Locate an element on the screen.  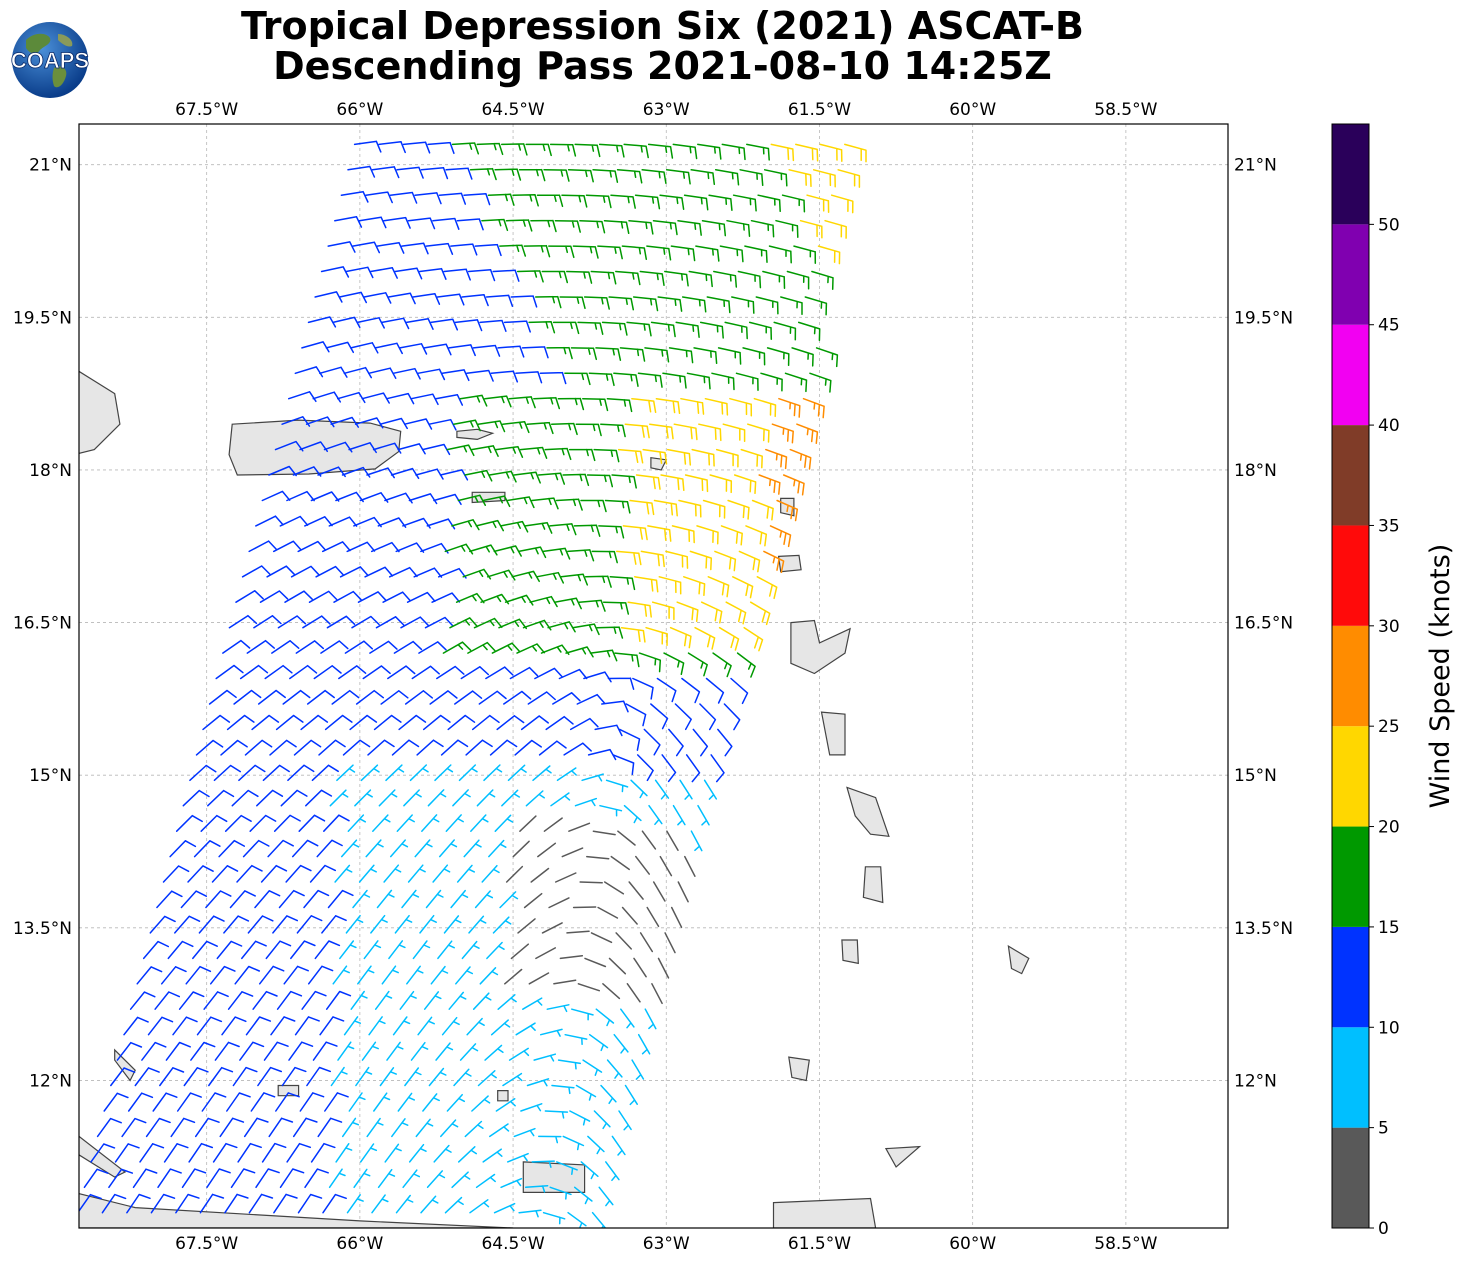
colorbar-tick-label: 25 is located at coordinates (1389, 727).